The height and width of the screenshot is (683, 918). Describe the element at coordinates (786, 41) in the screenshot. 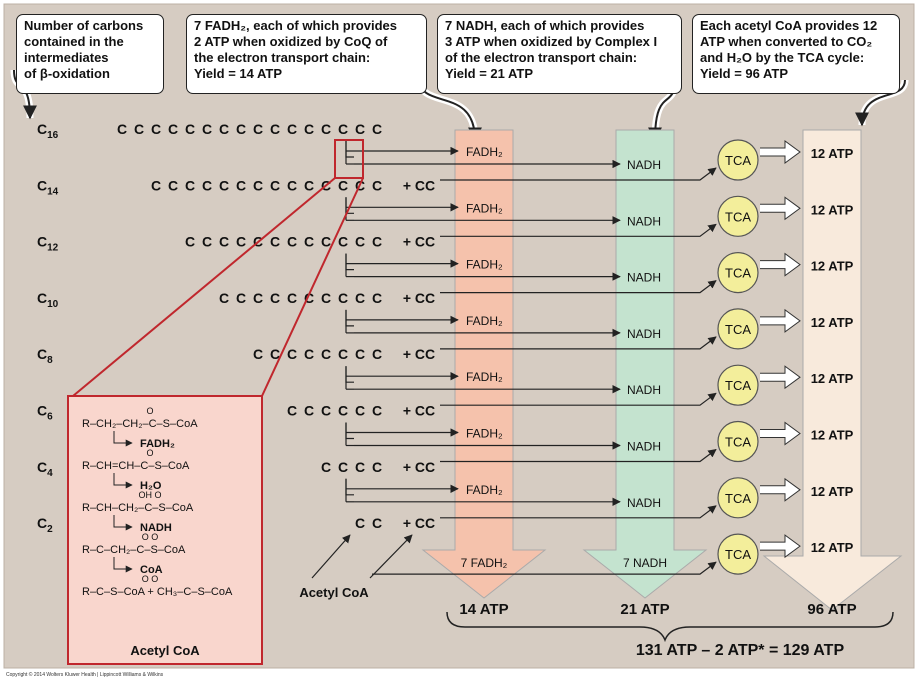

I see `callout-line: ATP when converted to CO₂` at that location.